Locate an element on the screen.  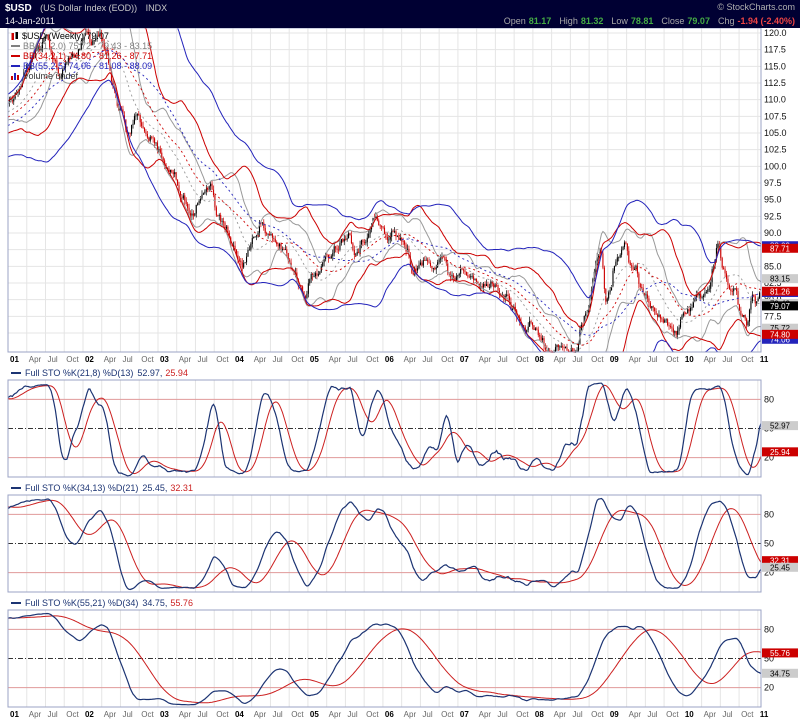
volume-icon is located at coordinates (15, 76).